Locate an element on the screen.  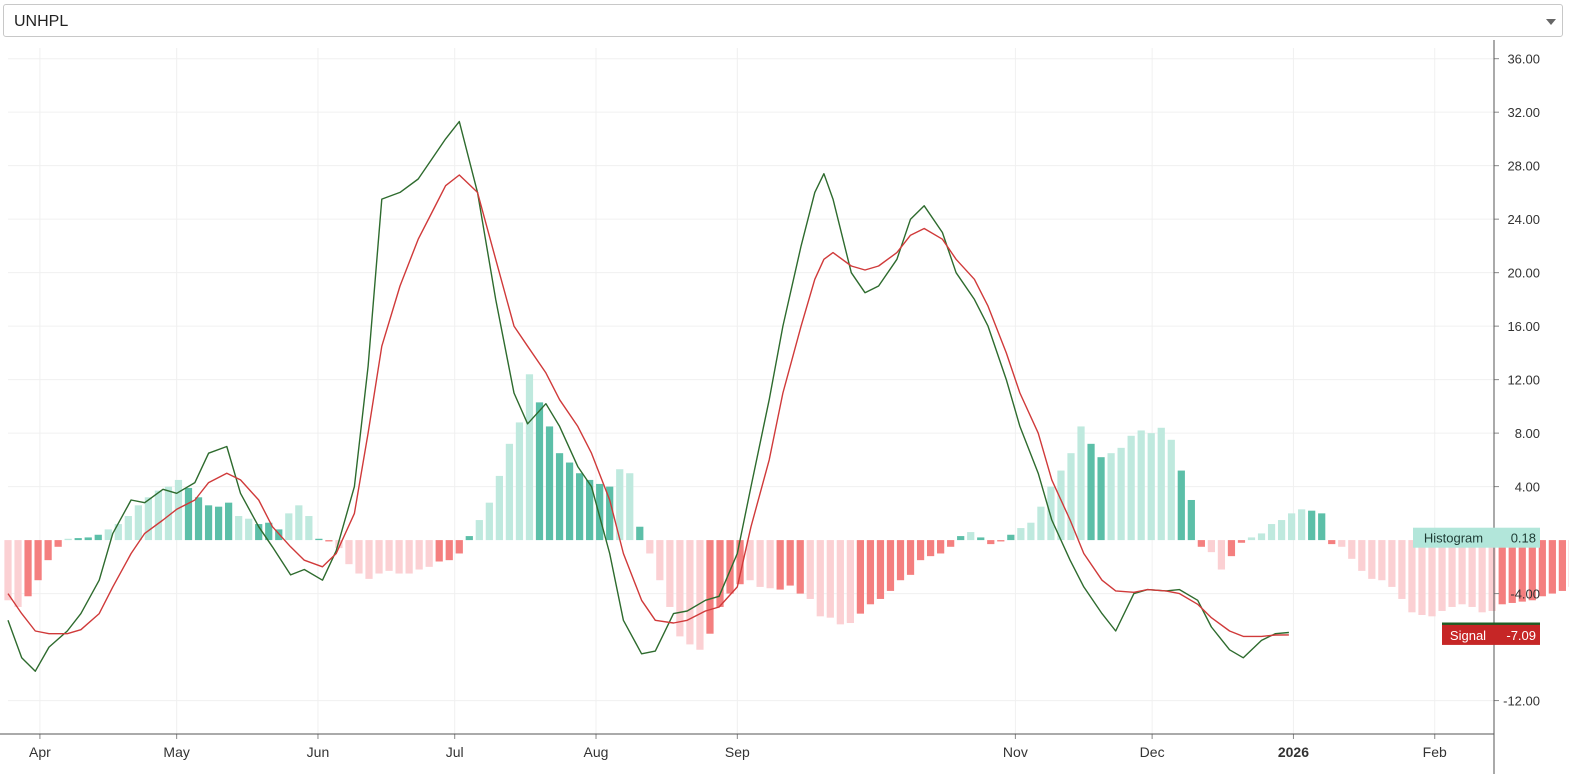
y-tick-label: 12.00 is located at coordinates (1523, 380).